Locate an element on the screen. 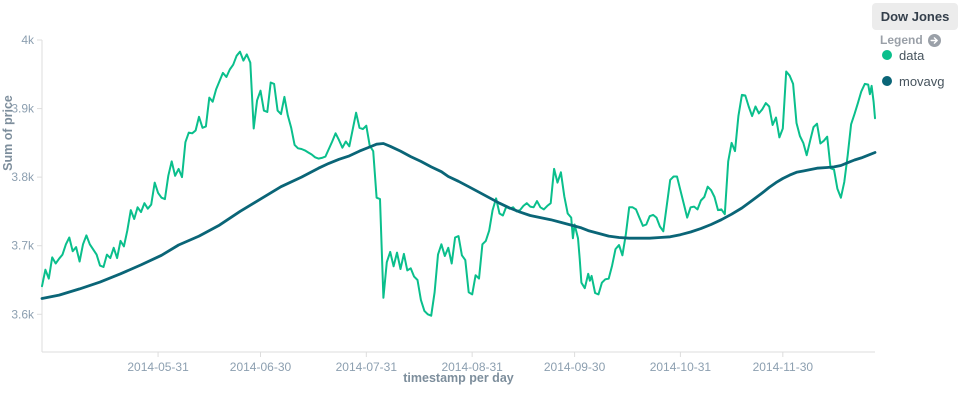 This screenshot has height=400, width=958. x-tick-label: 2014-07-31 is located at coordinates (367, 367).